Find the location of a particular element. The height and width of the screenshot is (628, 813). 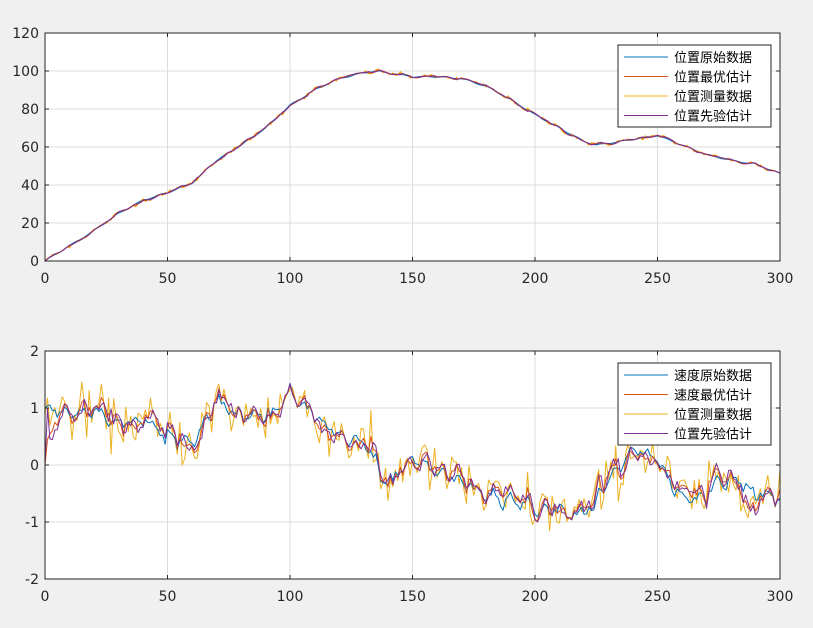

y-tick-label: 2 is located at coordinates (34, 352).